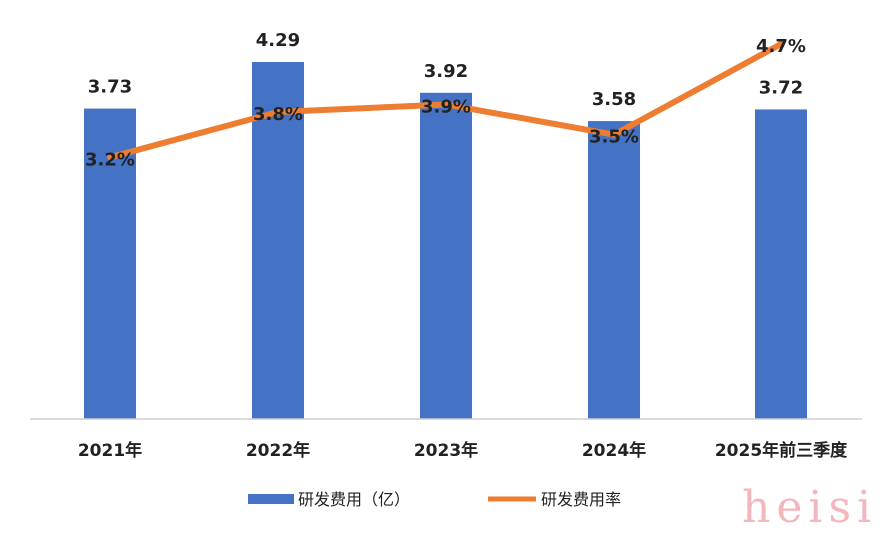 The height and width of the screenshot is (535, 892). I want to click on rate-value-label: 3.5%, so click(614, 137).